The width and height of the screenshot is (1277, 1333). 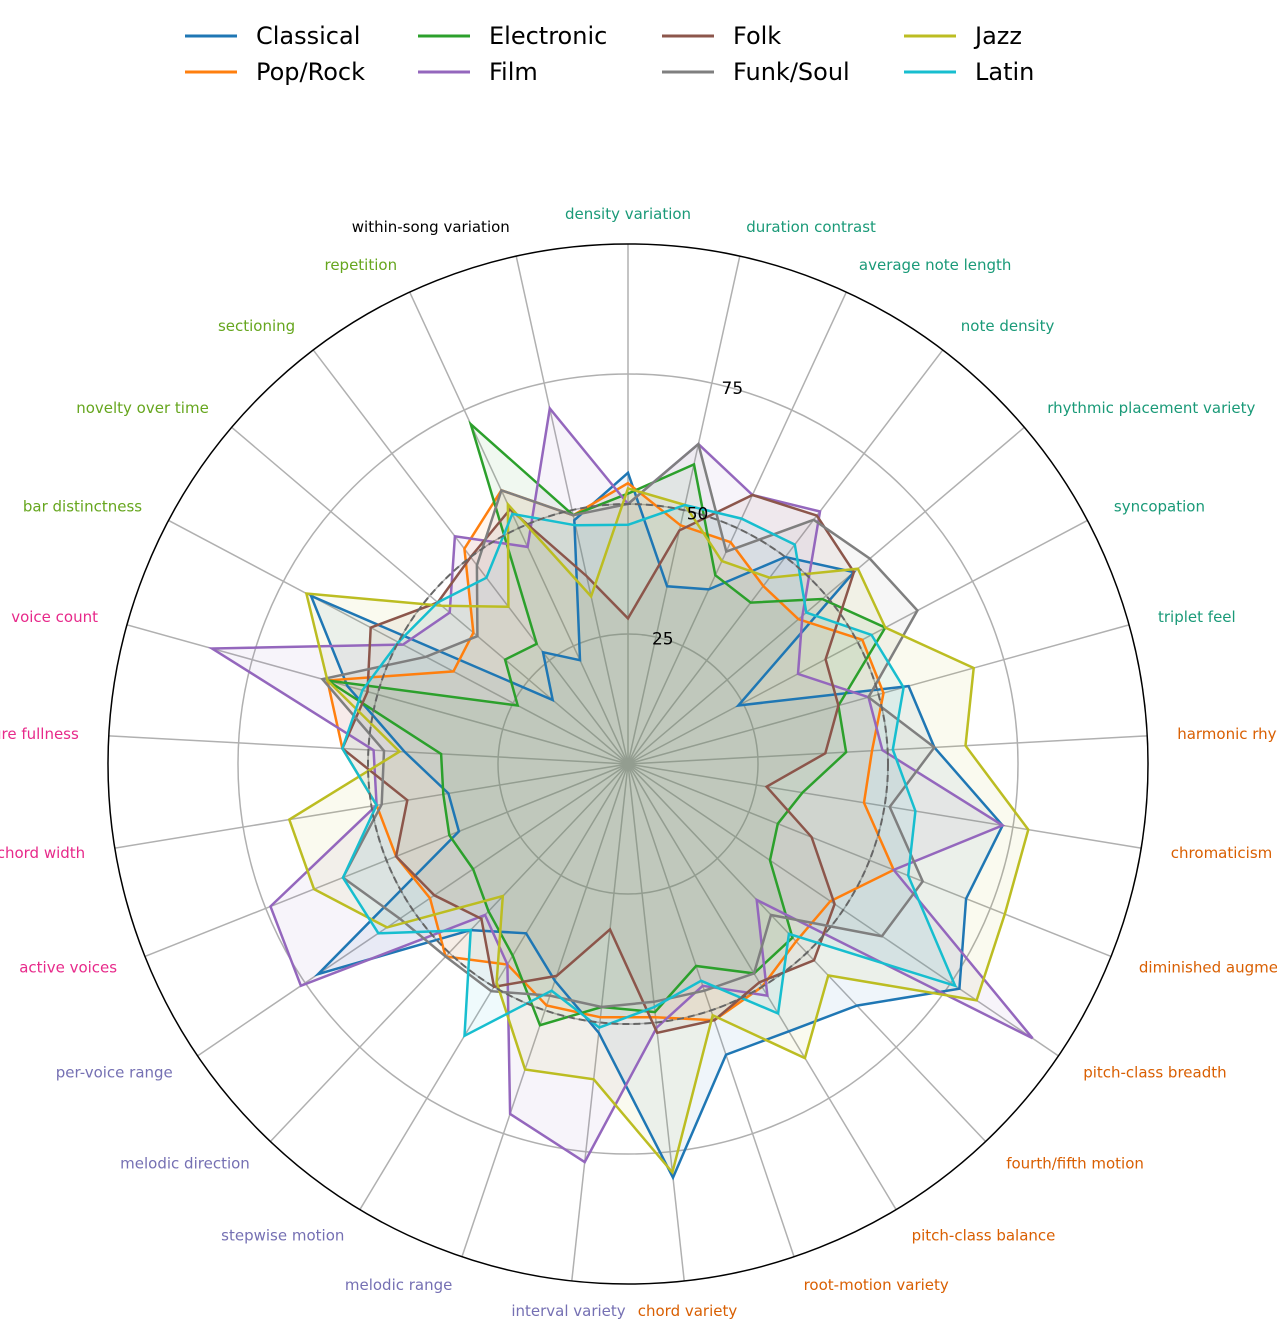 I want to click on axis-label-bar-distinctness: bar distinctness, so click(x=82, y=506).